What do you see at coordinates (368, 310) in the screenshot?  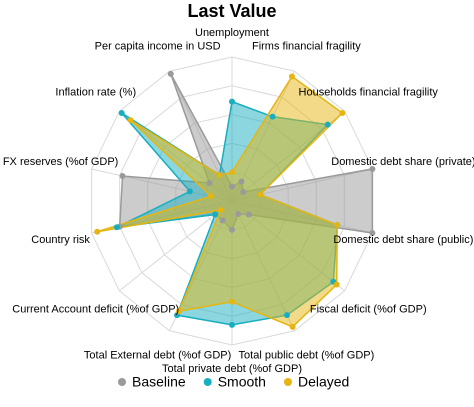 I see `axis-label: Fiscal deficit (%of GDP)` at bounding box center [368, 310].